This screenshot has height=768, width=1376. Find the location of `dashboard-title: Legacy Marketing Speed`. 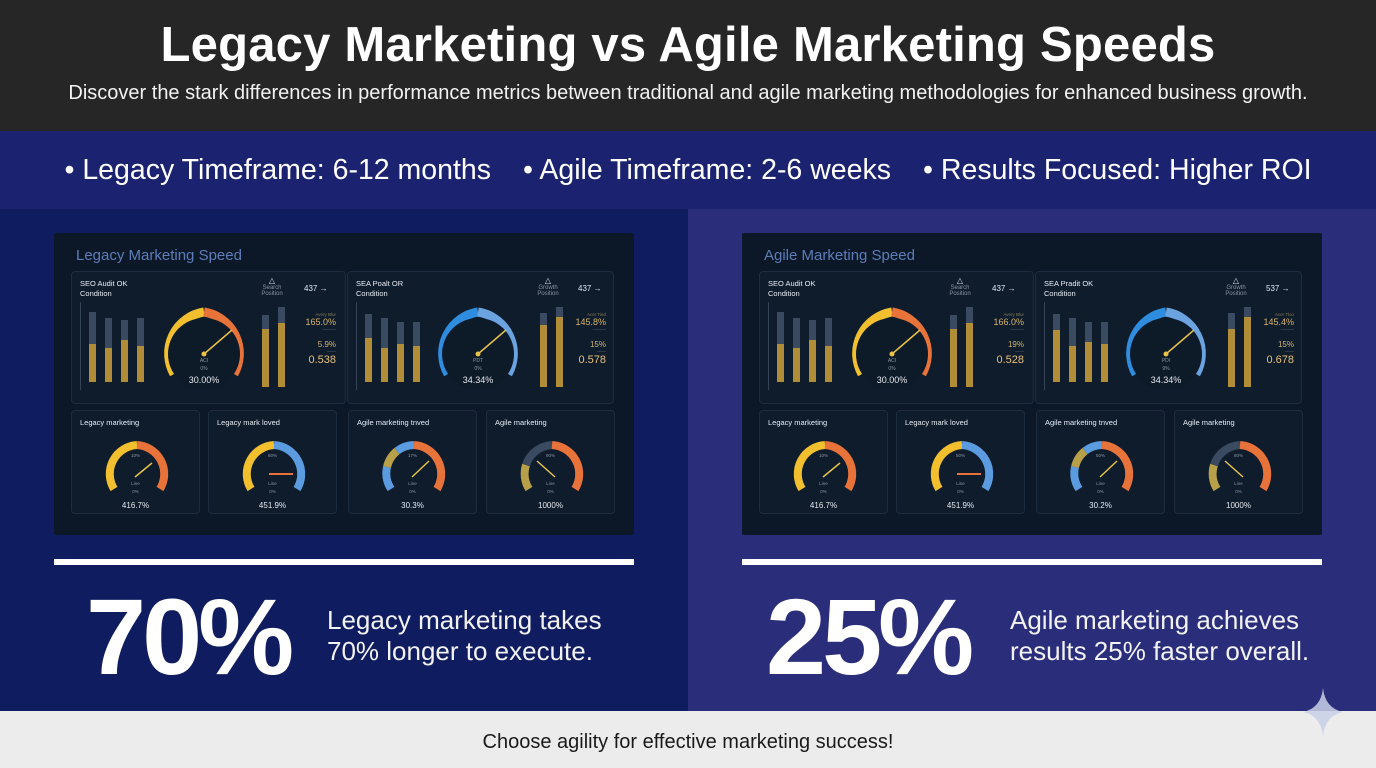

dashboard-title: Legacy Marketing Speed is located at coordinates (159, 255).